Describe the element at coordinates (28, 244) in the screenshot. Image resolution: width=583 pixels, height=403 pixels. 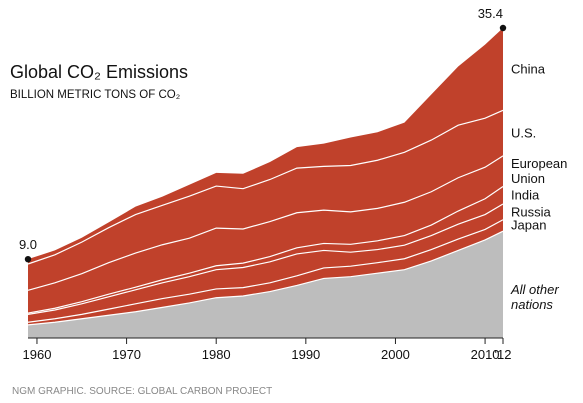
I see `total-label: 9.0` at that location.